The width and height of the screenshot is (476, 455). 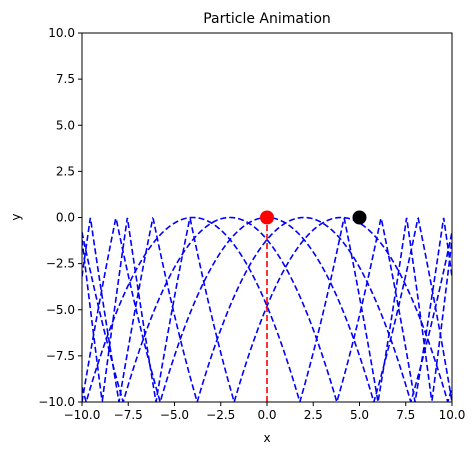 I want to click on y-tick-label: −5.0, so click(x=60, y=310).